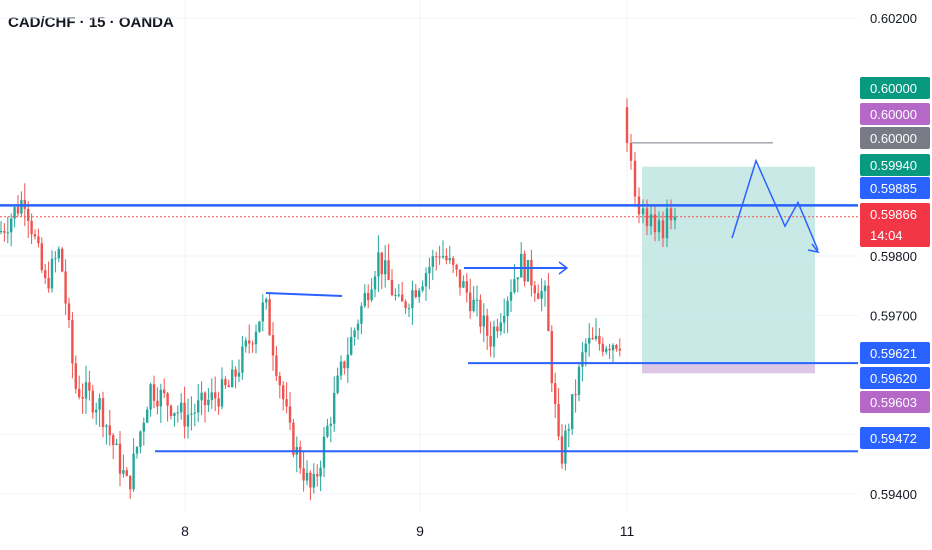 The image size is (932, 550). I want to click on price-tag-label: 0.59885, so click(893, 188).